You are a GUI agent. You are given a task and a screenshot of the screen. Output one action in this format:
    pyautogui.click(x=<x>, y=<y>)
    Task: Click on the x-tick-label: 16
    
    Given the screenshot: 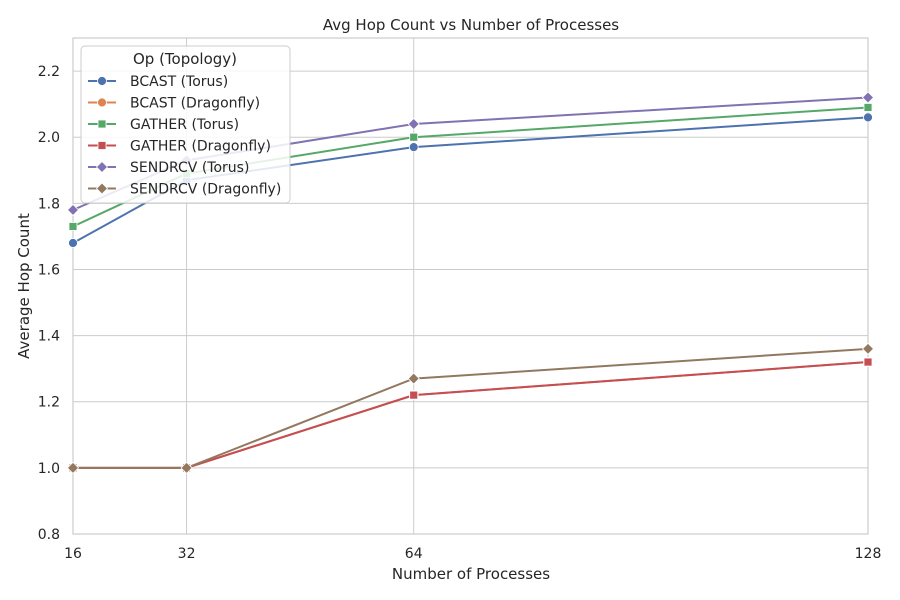 What is the action you would take?
    pyautogui.click(x=73, y=554)
    